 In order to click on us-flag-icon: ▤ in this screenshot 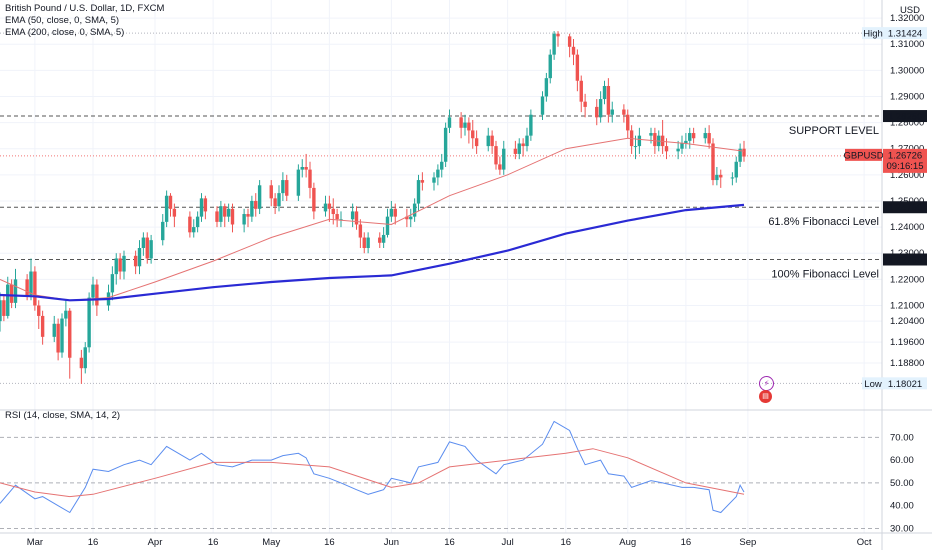, I will do `click(765, 396)`.